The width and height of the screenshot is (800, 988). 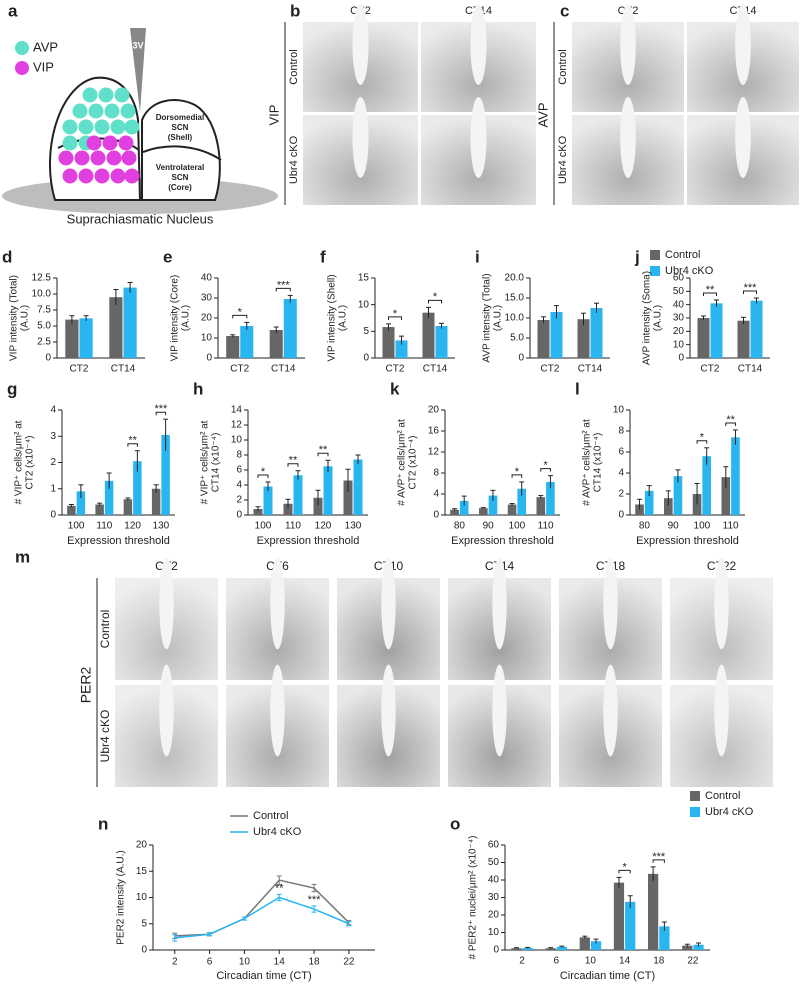 I want to click on y-tick-label: 1, so click(x=53, y=488).